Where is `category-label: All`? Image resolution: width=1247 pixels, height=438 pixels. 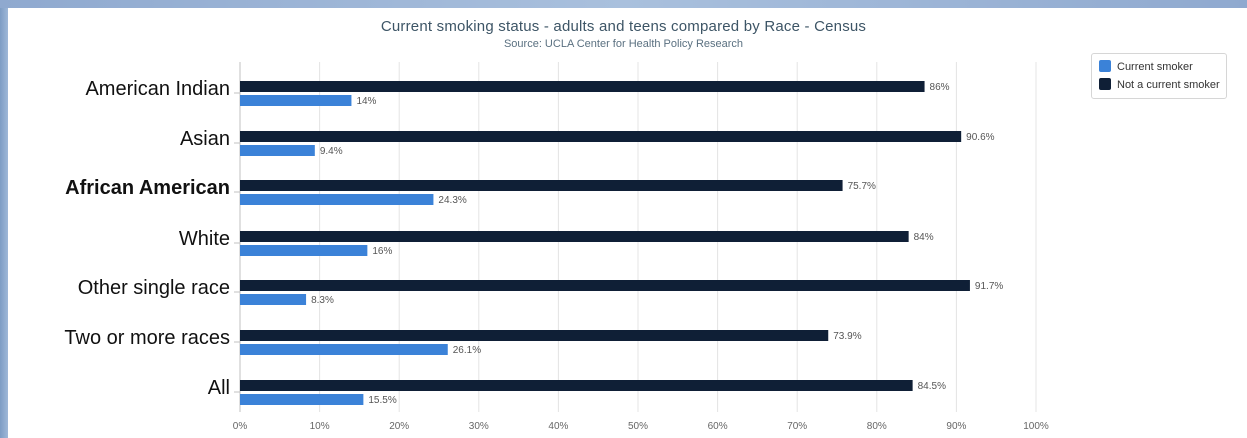 category-label: All is located at coordinates (218, 388).